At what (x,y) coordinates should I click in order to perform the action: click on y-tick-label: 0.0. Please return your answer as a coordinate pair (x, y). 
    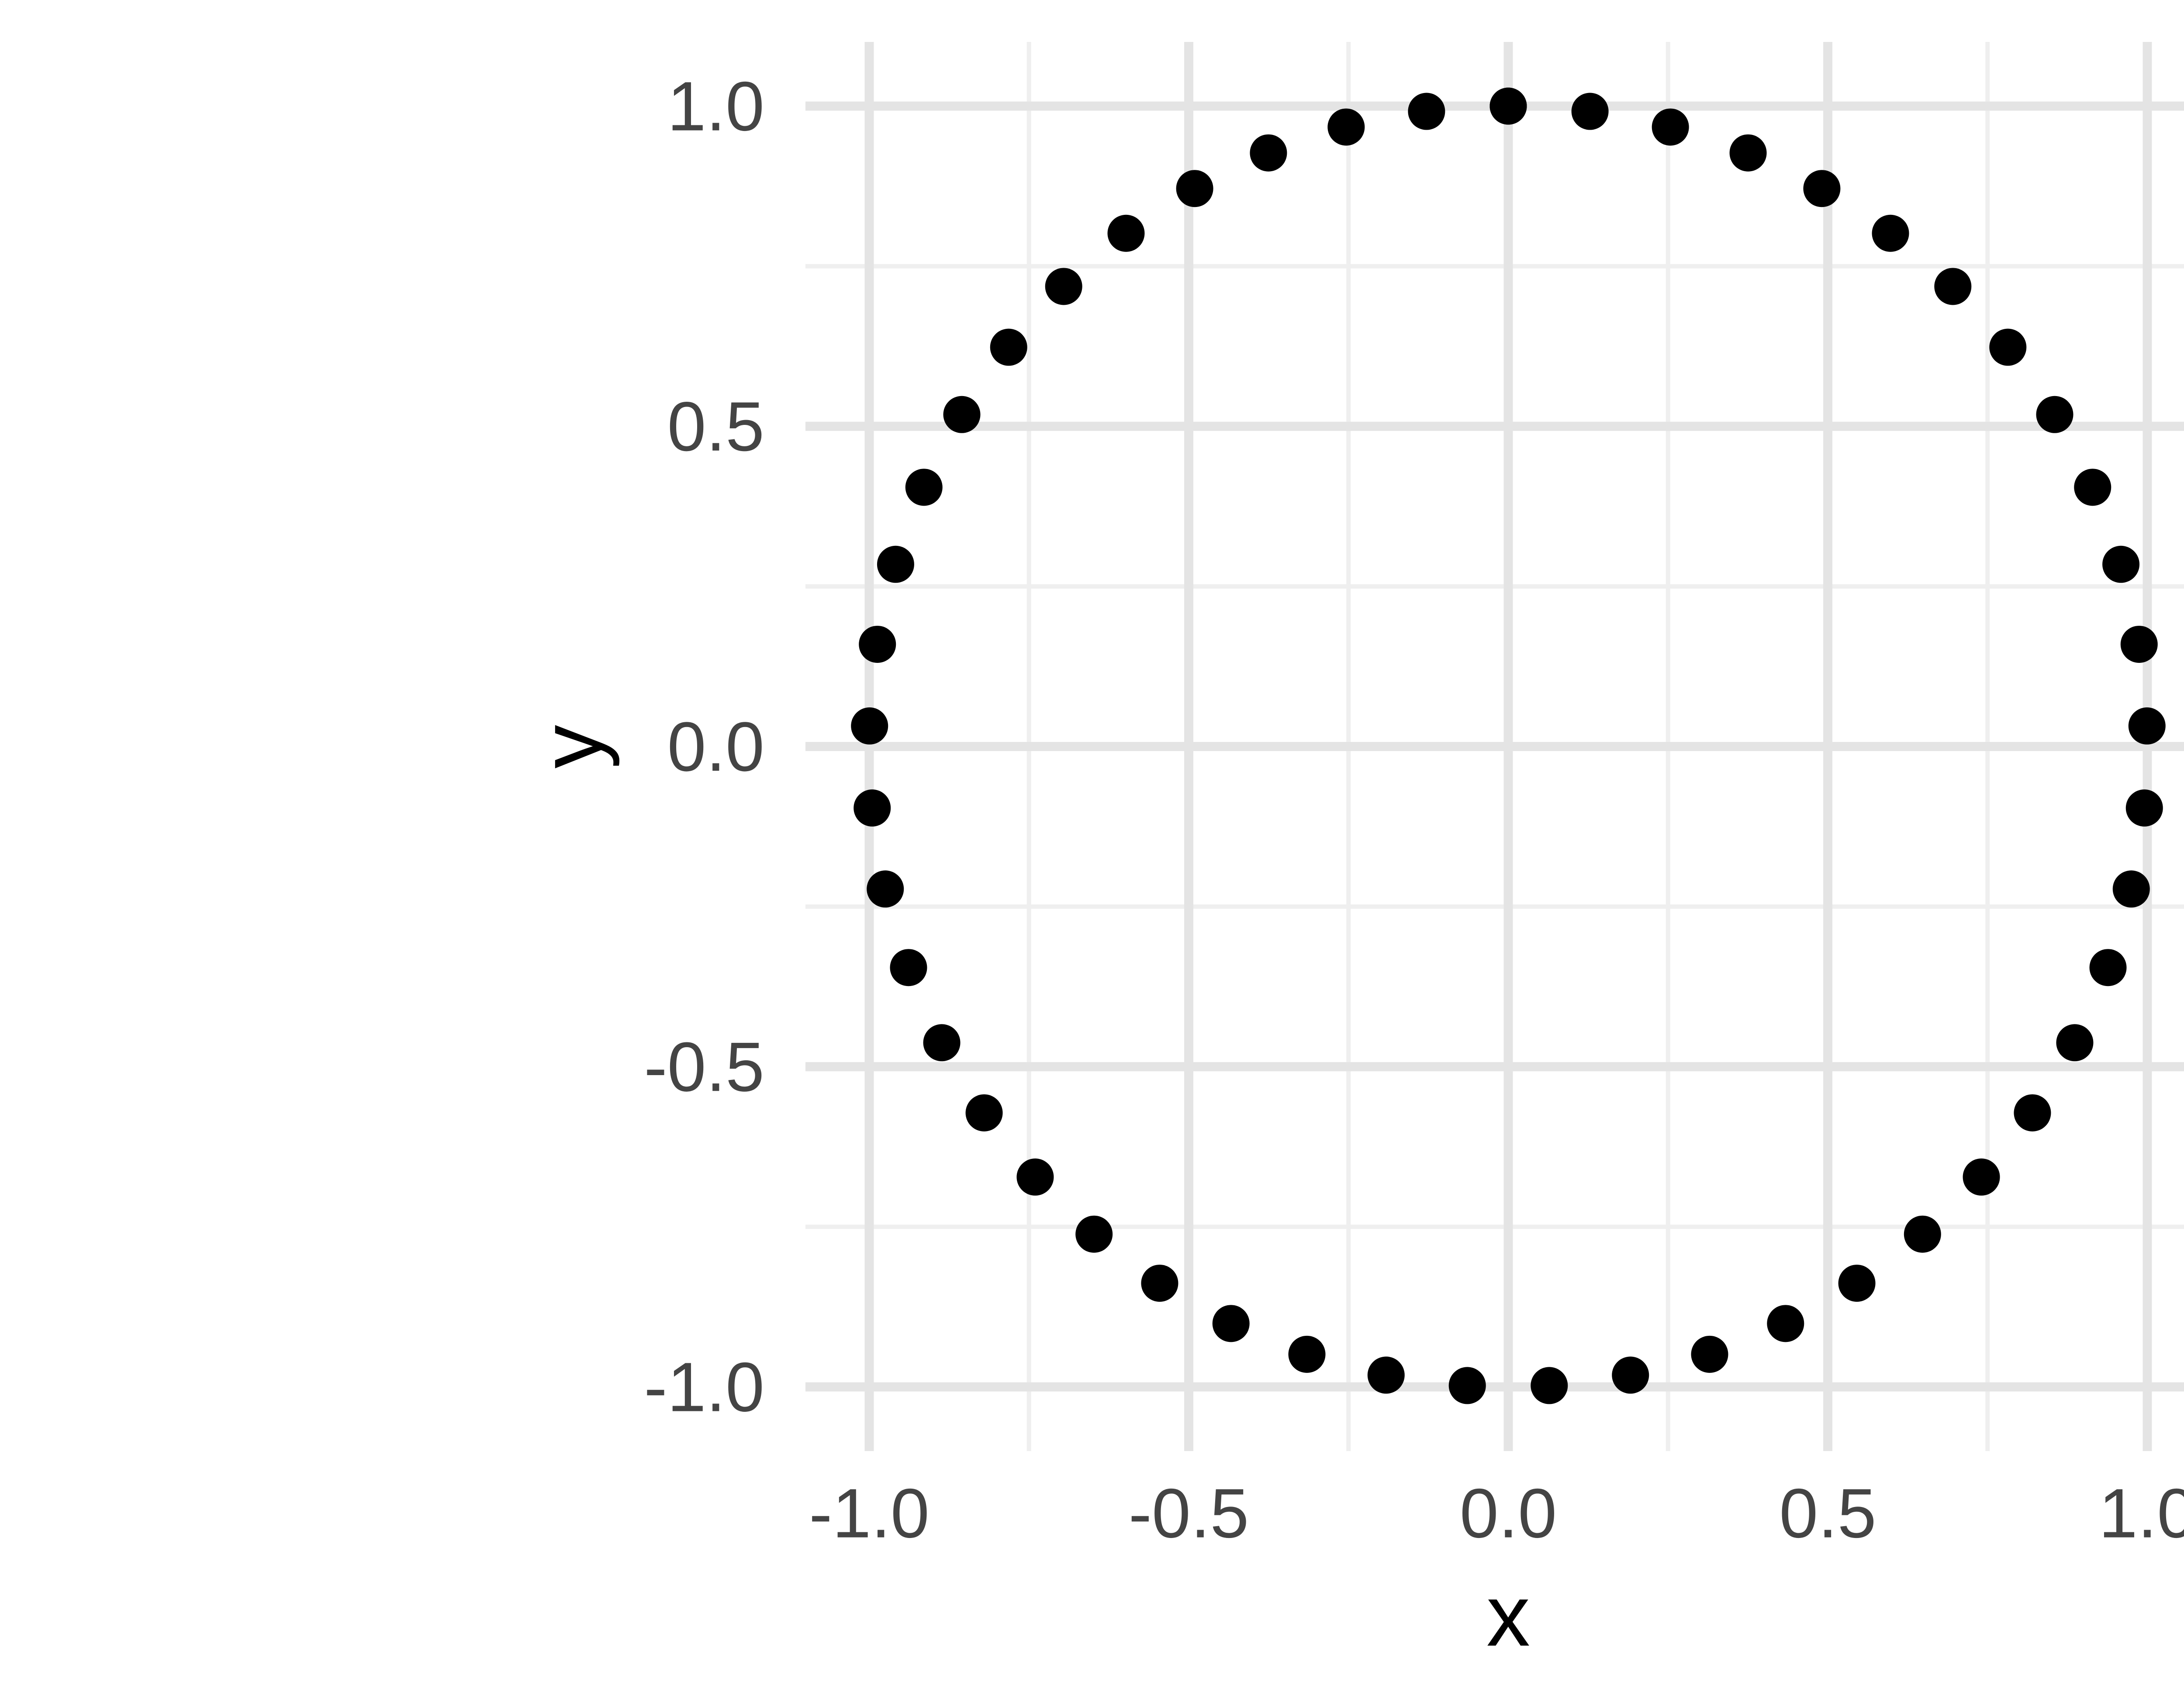
    Looking at the image, I should click on (715, 747).